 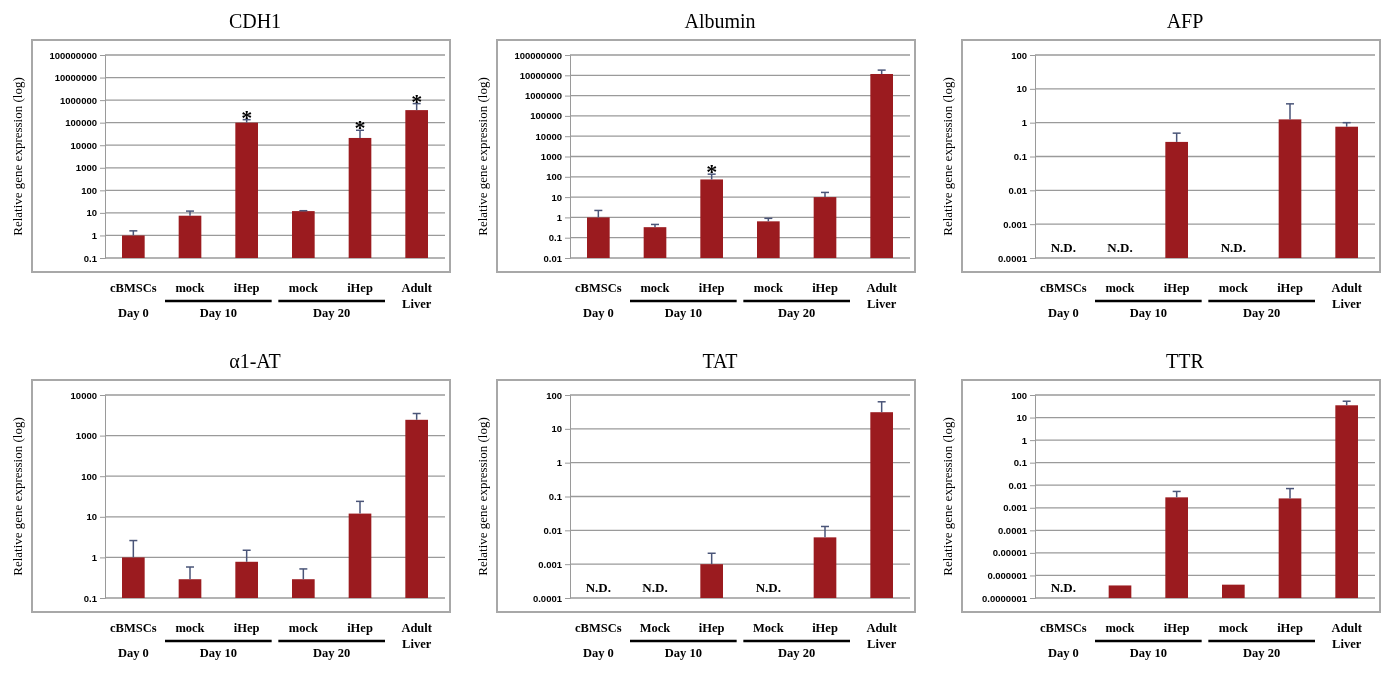 What do you see at coordinates (255, 361) in the screenshot?
I see `chart-title: α1-AT` at bounding box center [255, 361].